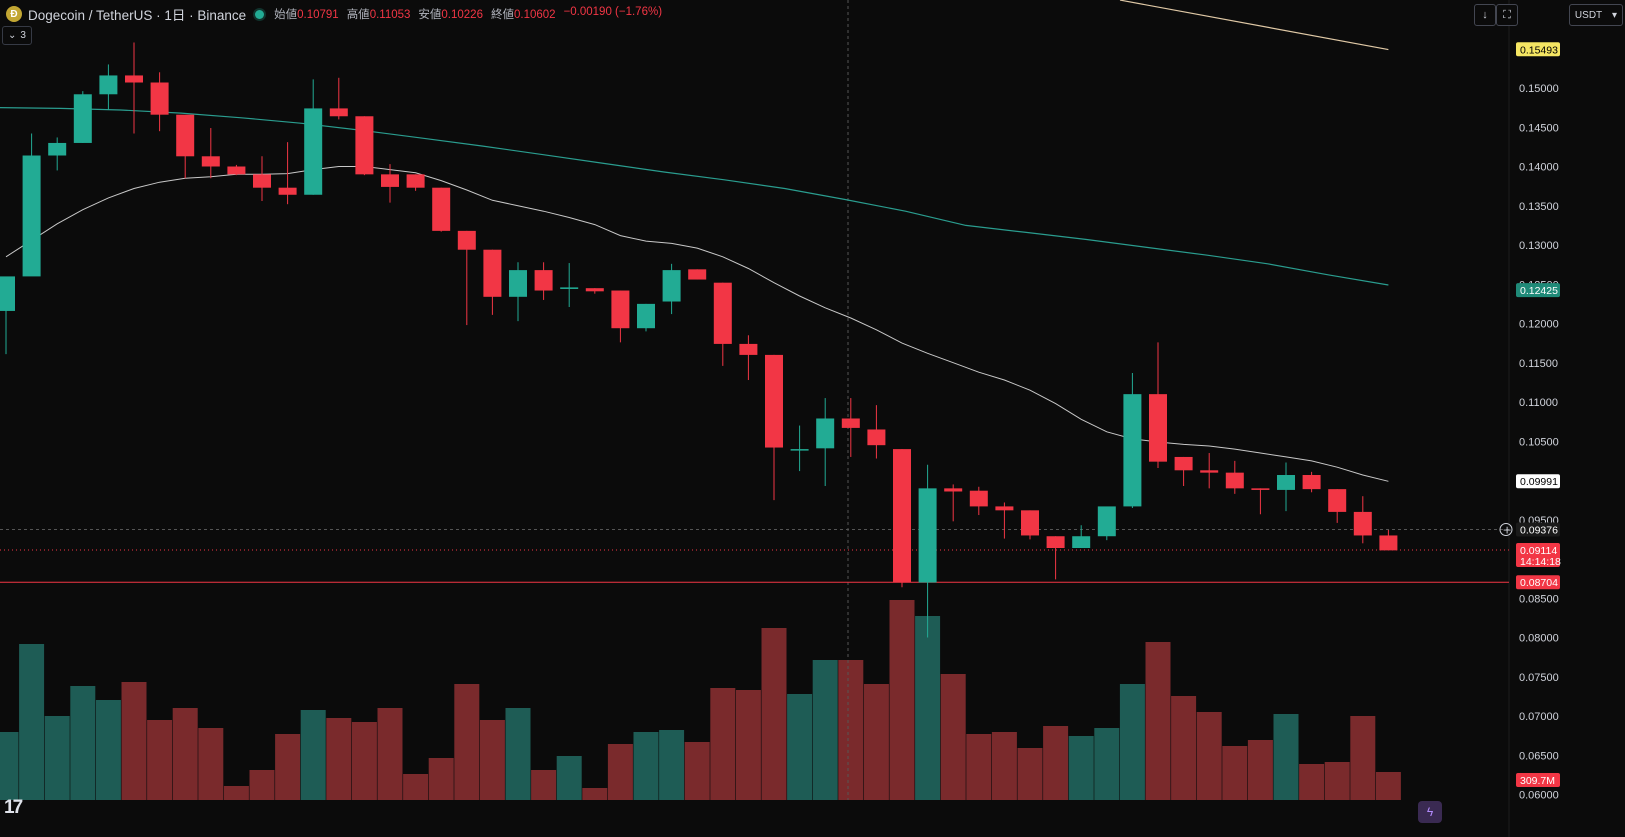  What do you see at coordinates (1539, 168) in the screenshot?
I see `y-axis-tick-label: 0.14000` at bounding box center [1539, 168].